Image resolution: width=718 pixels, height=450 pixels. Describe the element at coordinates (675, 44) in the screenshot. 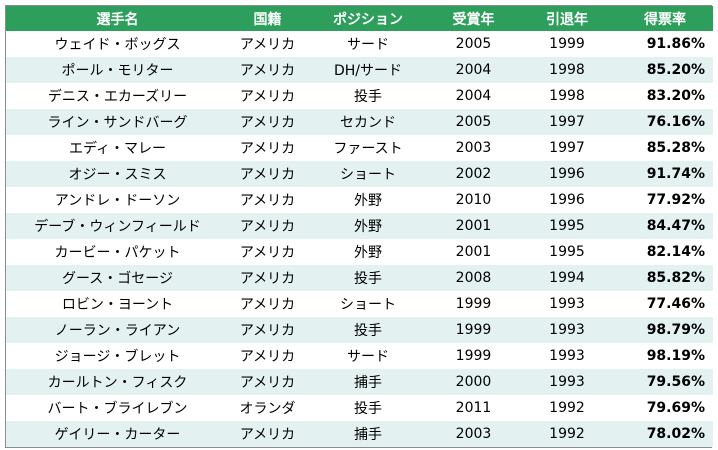

I see `cell-vote-rate: 91.86%` at that location.